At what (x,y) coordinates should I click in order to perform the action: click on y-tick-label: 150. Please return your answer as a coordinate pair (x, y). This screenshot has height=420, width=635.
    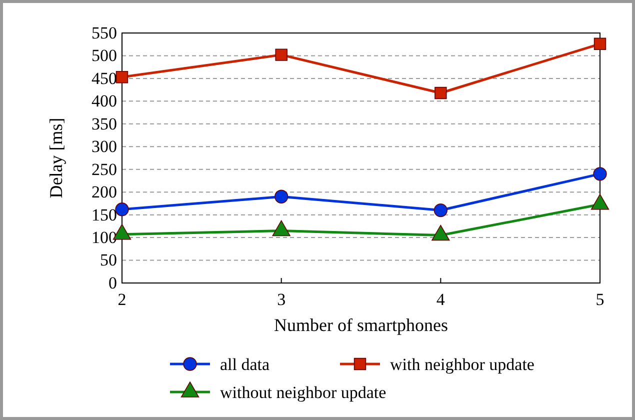
    Looking at the image, I should click on (104, 214).